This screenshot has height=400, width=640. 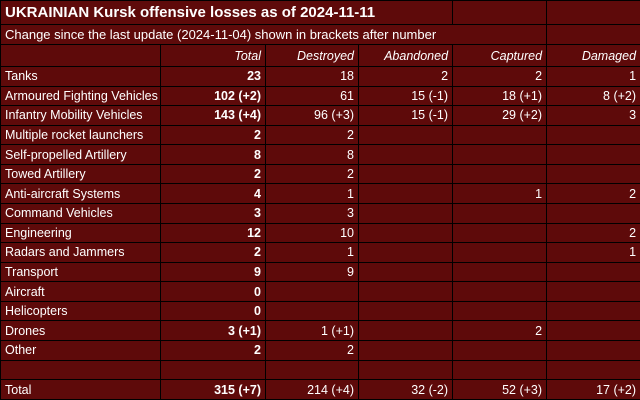 What do you see at coordinates (405, 55) in the screenshot?
I see `cell: Abandoned` at bounding box center [405, 55].